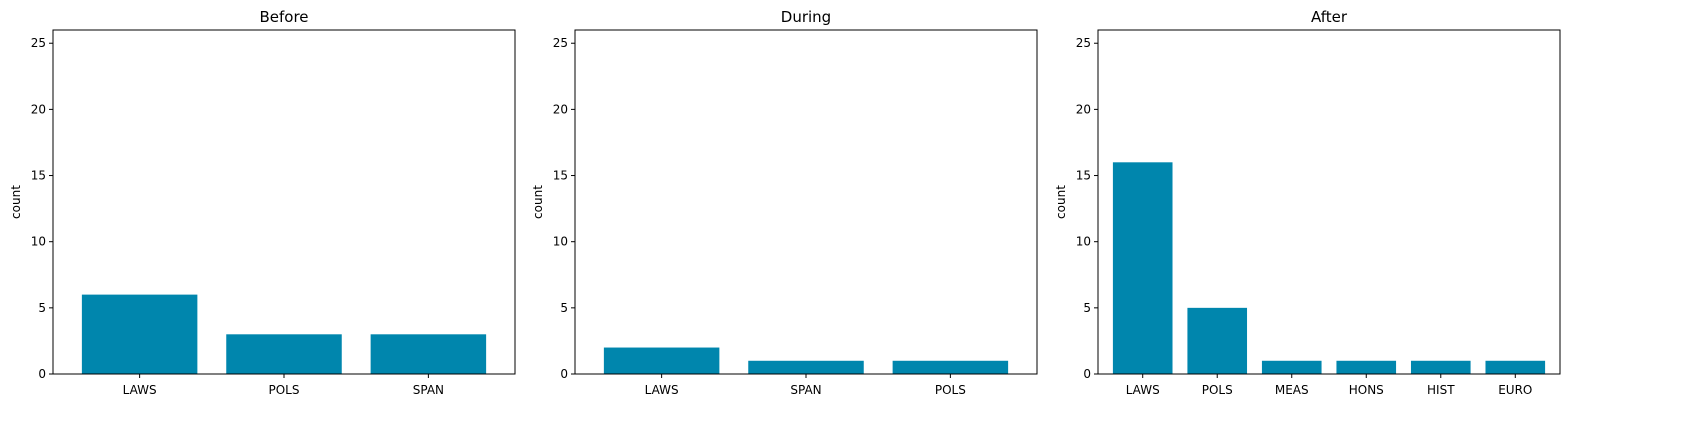  What do you see at coordinates (1366, 390) in the screenshot?
I see `x-tick-label: HONS` at bounding box center [1366, 390].